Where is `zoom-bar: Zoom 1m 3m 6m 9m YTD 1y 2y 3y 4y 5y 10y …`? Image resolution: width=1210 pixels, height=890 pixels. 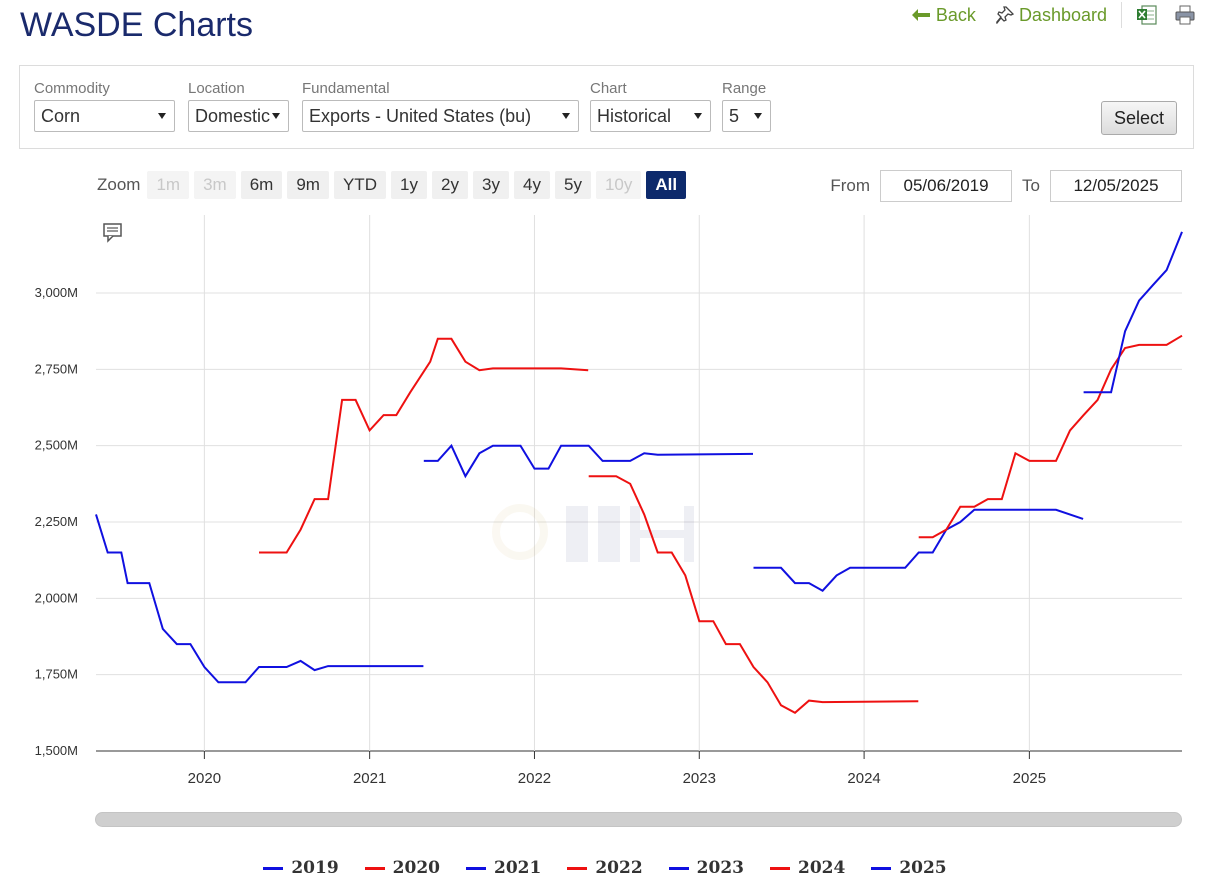 zoom-bar: Zoom 1m 3m 6m 9m YTD 1y 2y 3y 4y 5y 10y … is located at coordinates (392, 185).